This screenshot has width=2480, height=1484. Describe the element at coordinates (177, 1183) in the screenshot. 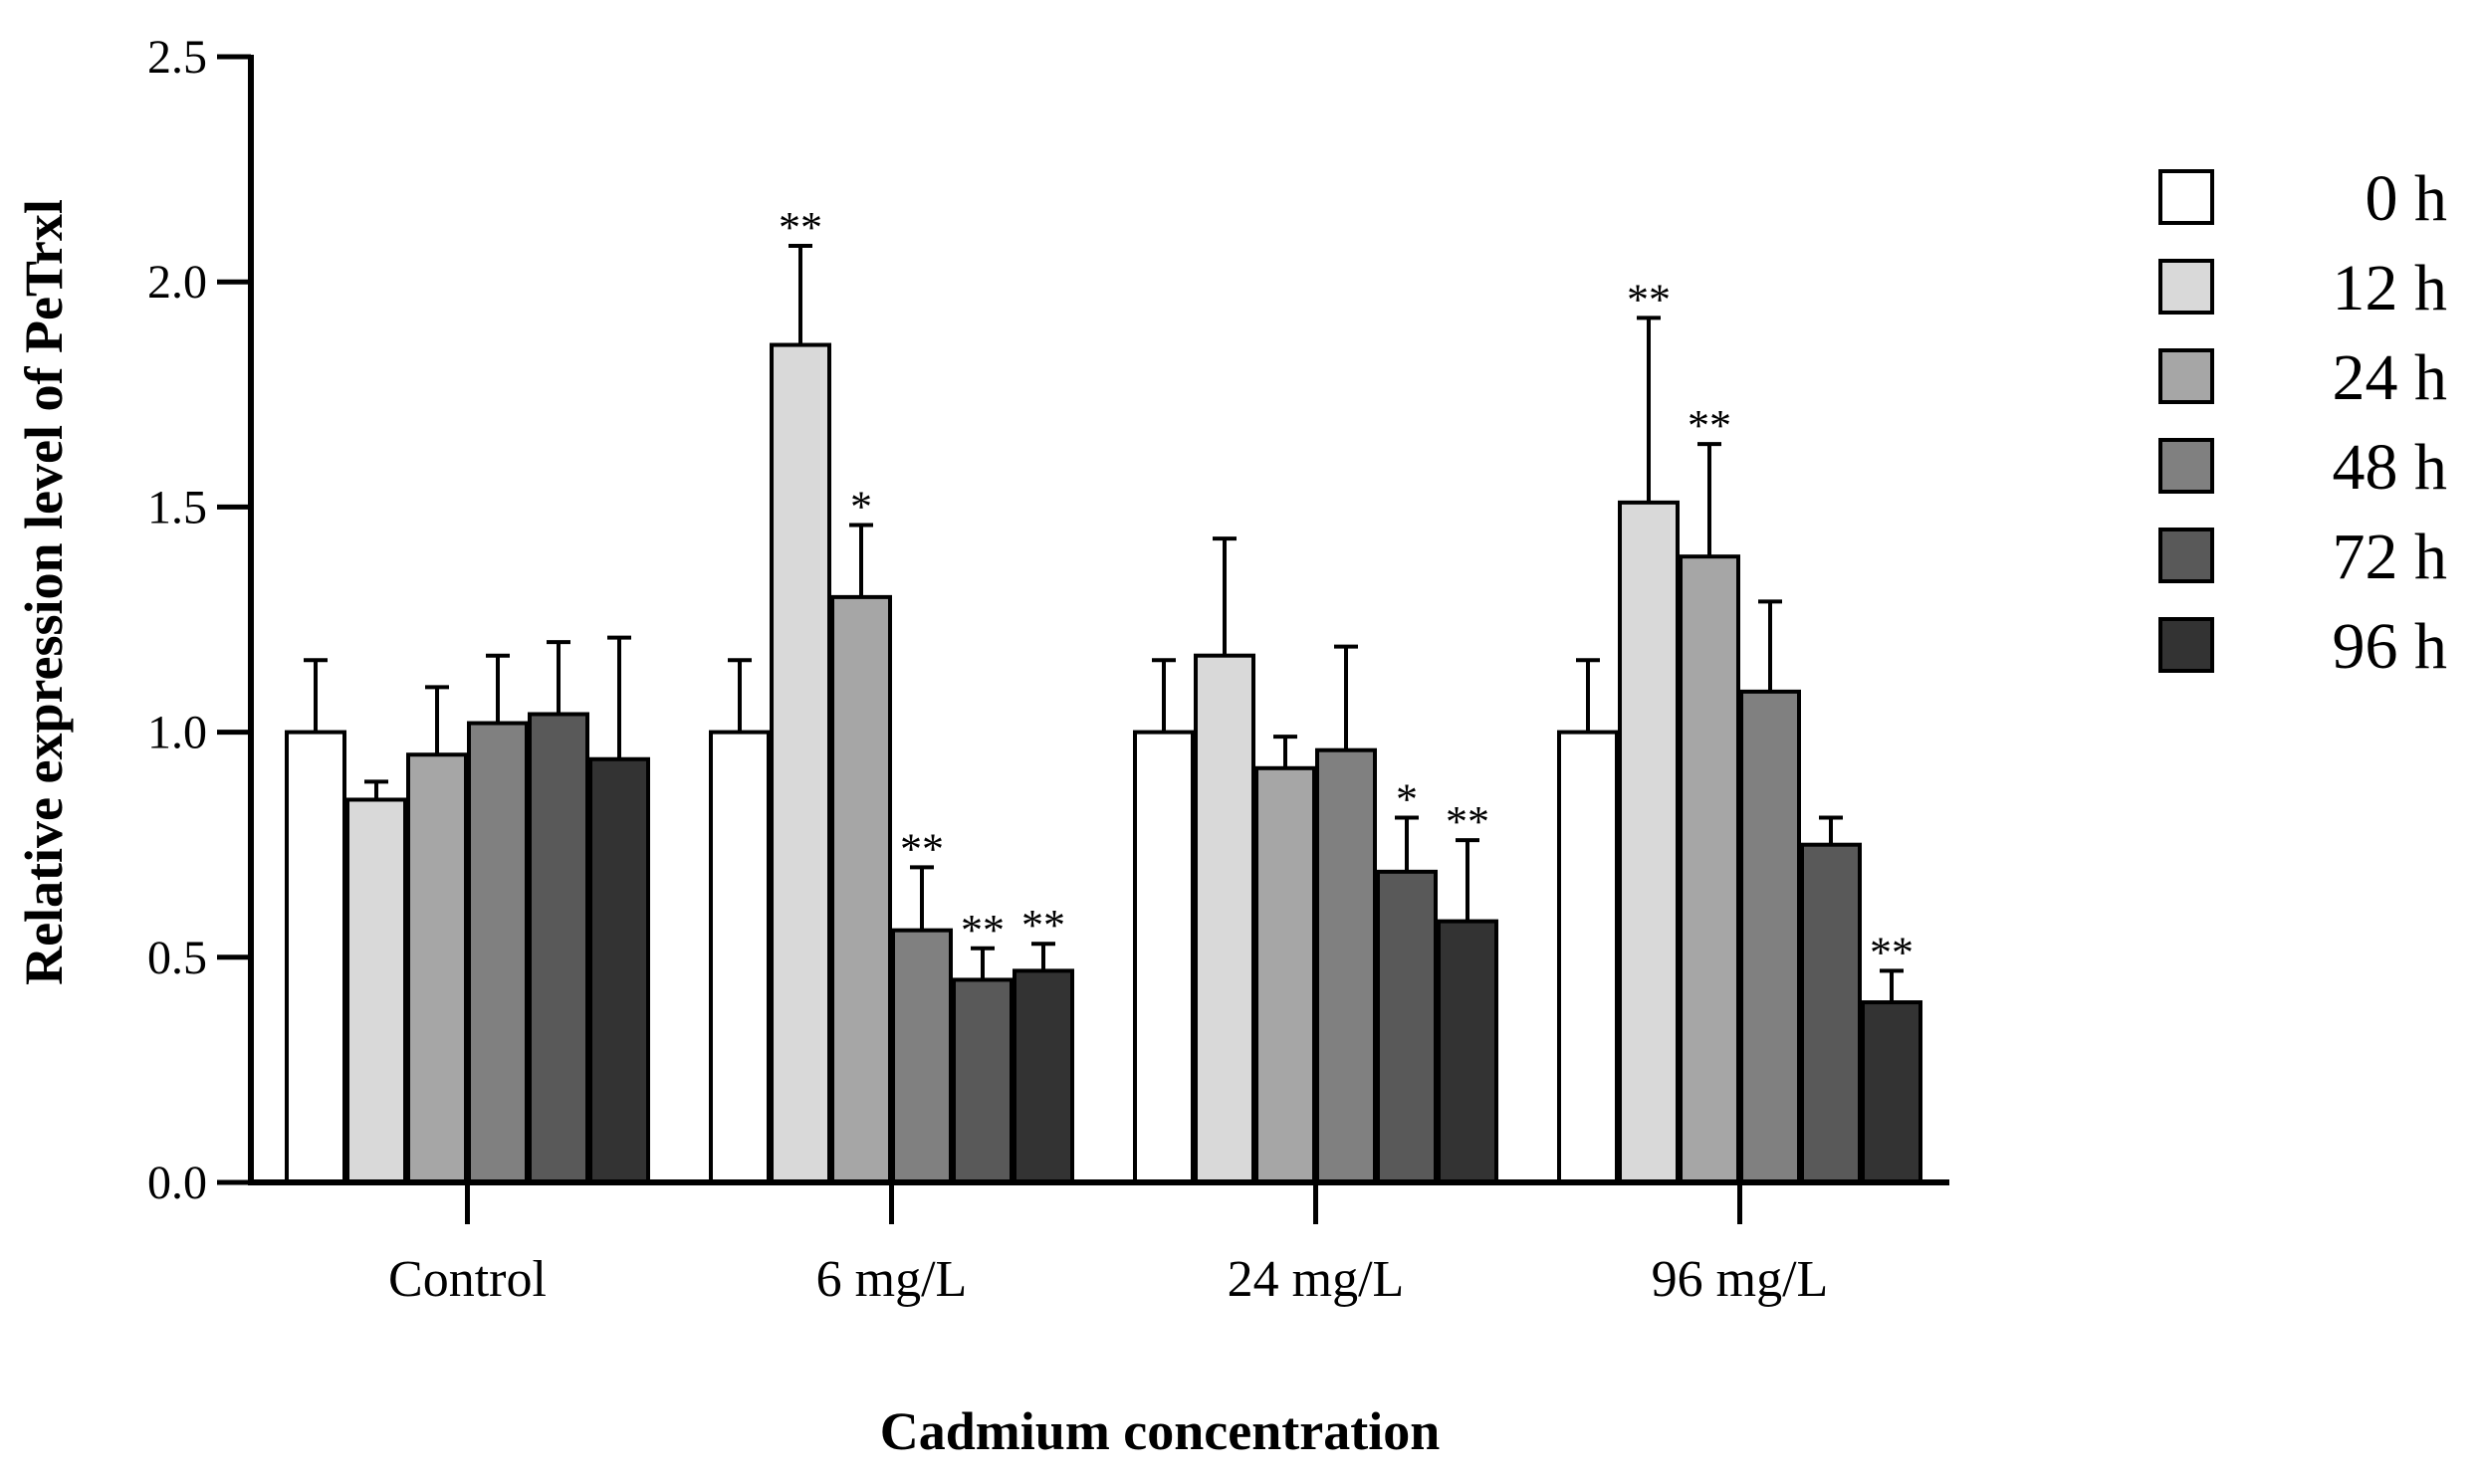

I see `y-tick-label: 0.0` at that location.